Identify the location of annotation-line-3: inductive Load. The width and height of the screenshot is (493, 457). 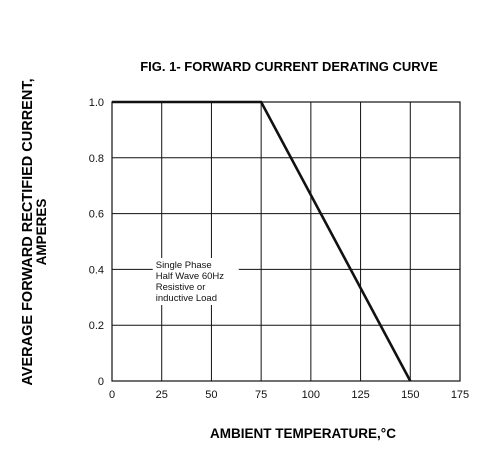
(186, 298).